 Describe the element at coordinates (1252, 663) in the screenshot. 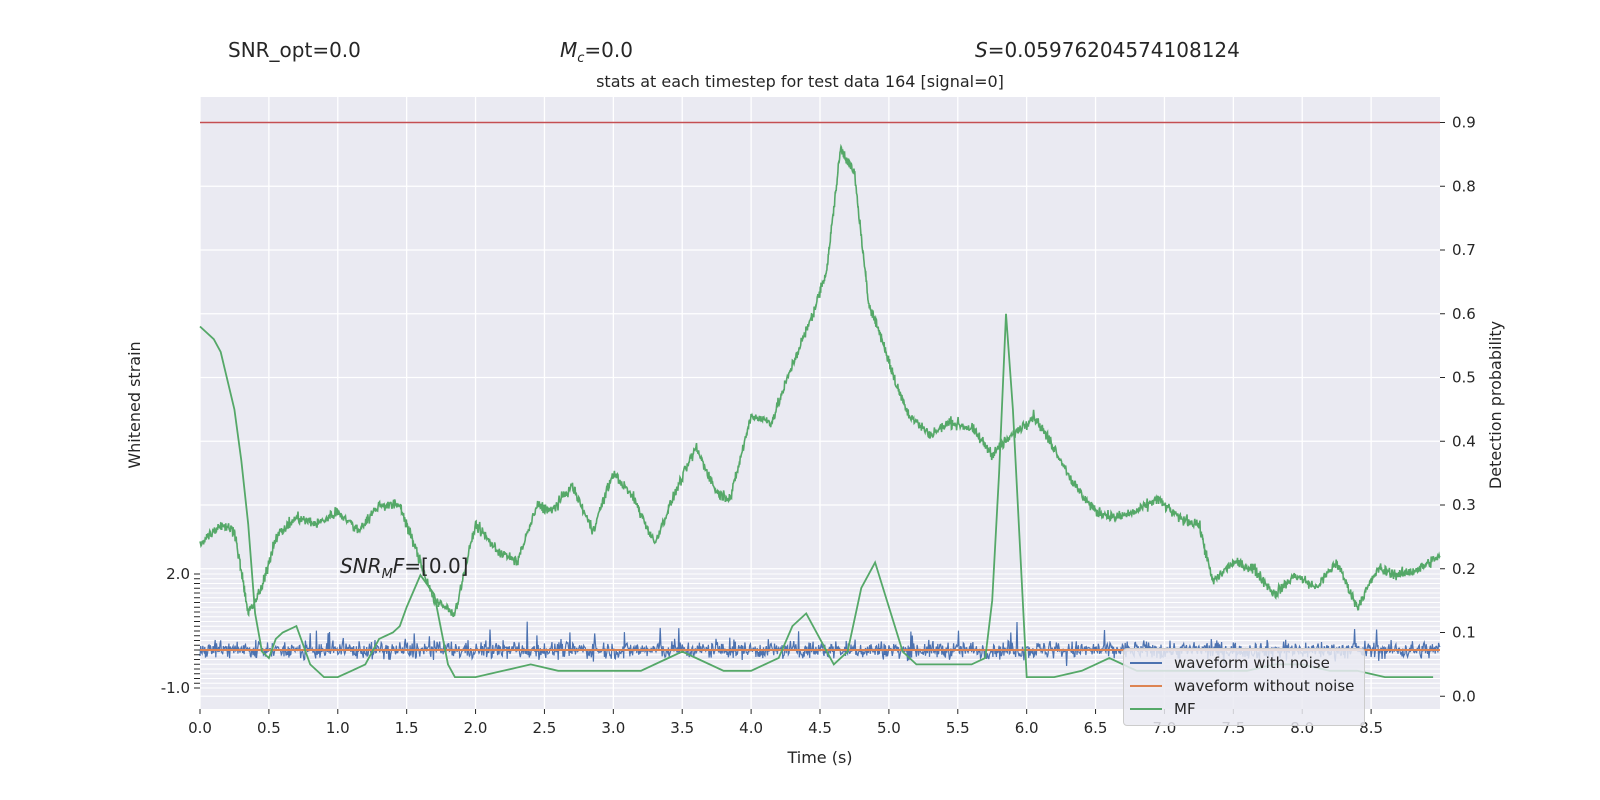

I see `legend-label-noisy: waveform with noise` at that location.